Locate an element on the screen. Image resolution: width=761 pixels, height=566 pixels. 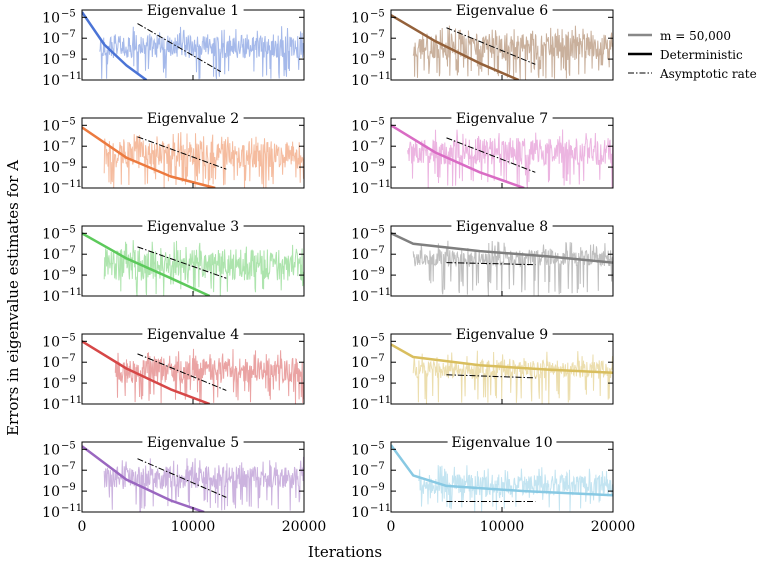
panel-title: Eigenvalue 3 is located at coordinates (193, 227).